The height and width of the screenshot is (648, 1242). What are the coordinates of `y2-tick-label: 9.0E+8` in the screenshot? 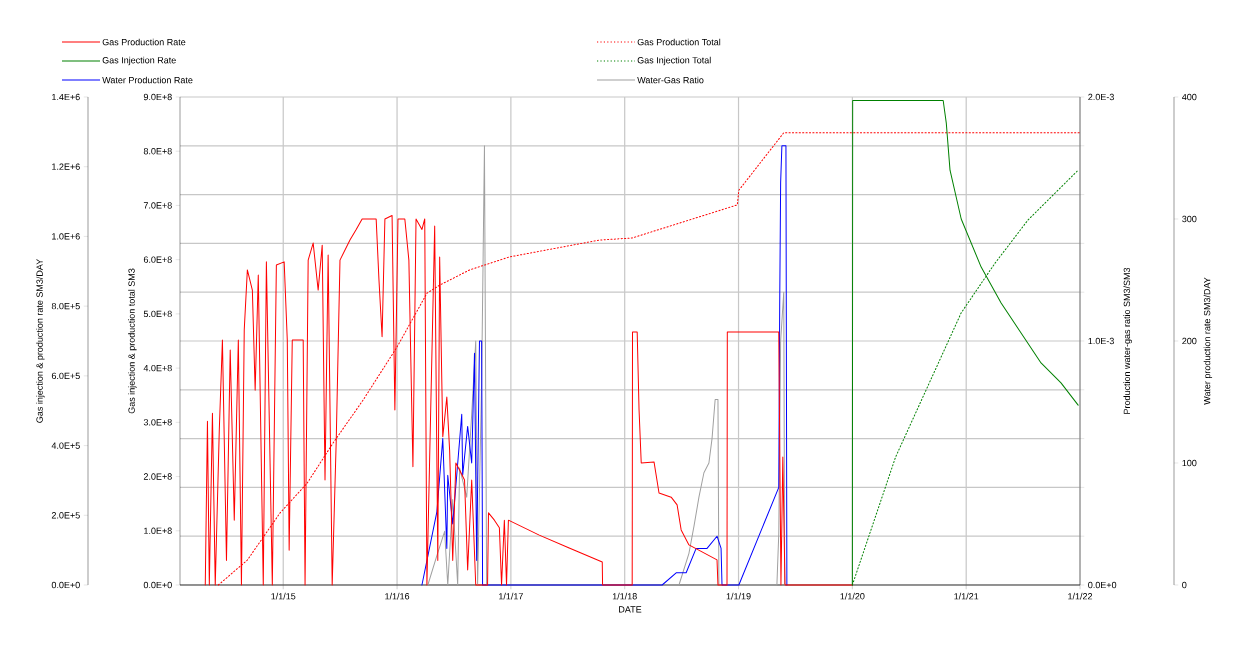 It's located at (157, 97).